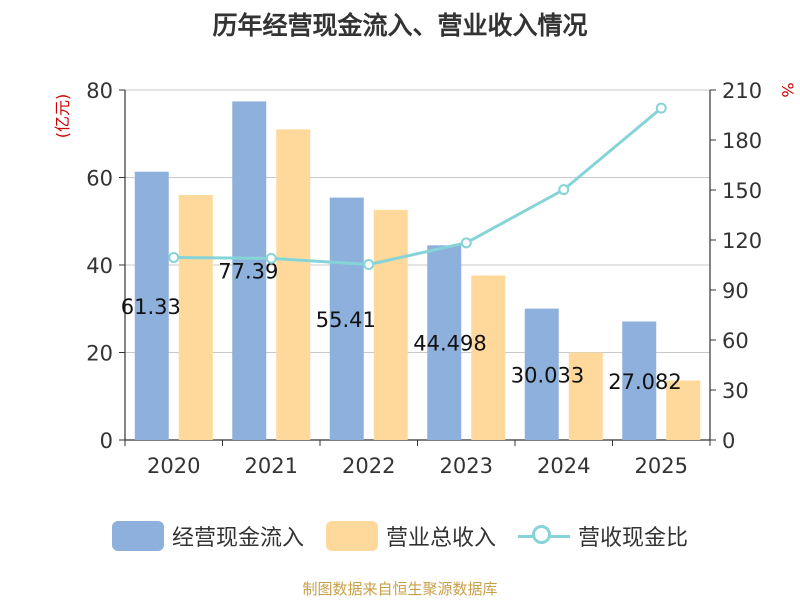  What do you see at coordinates (644, 382) in the screenshot?
I see `data-label-cash-inflow: 27.082` at bounding box center [644, 382].